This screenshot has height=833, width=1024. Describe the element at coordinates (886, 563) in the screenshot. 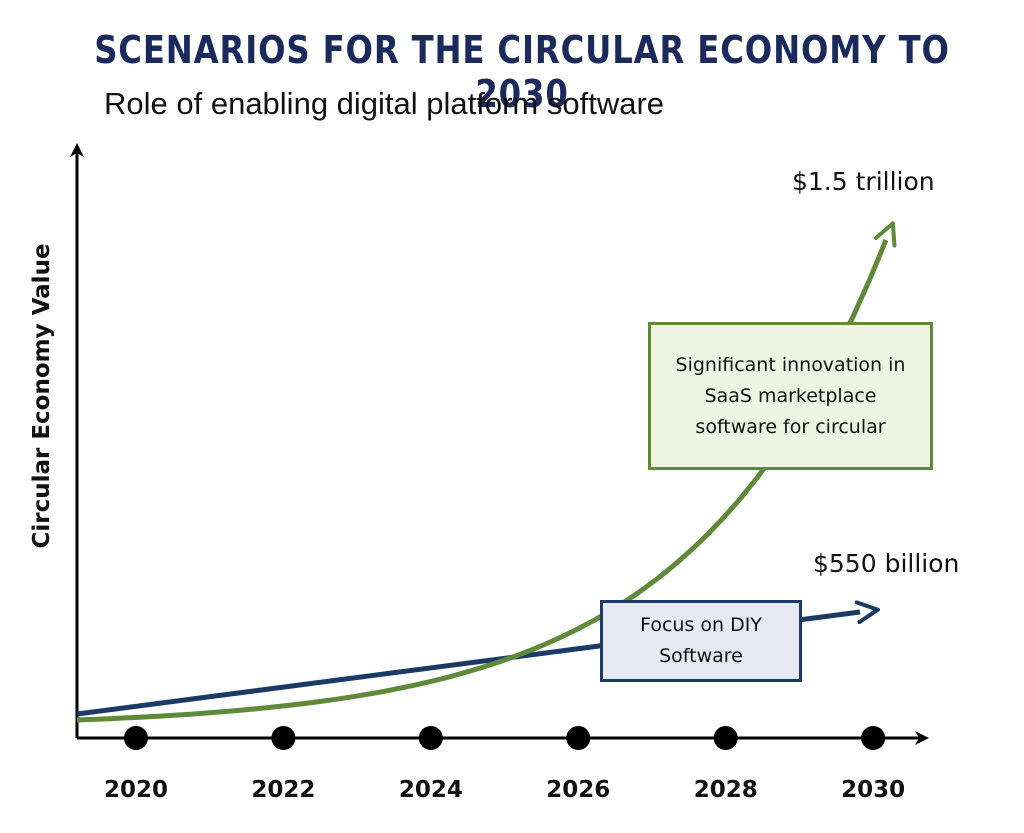

I see `blue-end-label: $550 billion` at that location.